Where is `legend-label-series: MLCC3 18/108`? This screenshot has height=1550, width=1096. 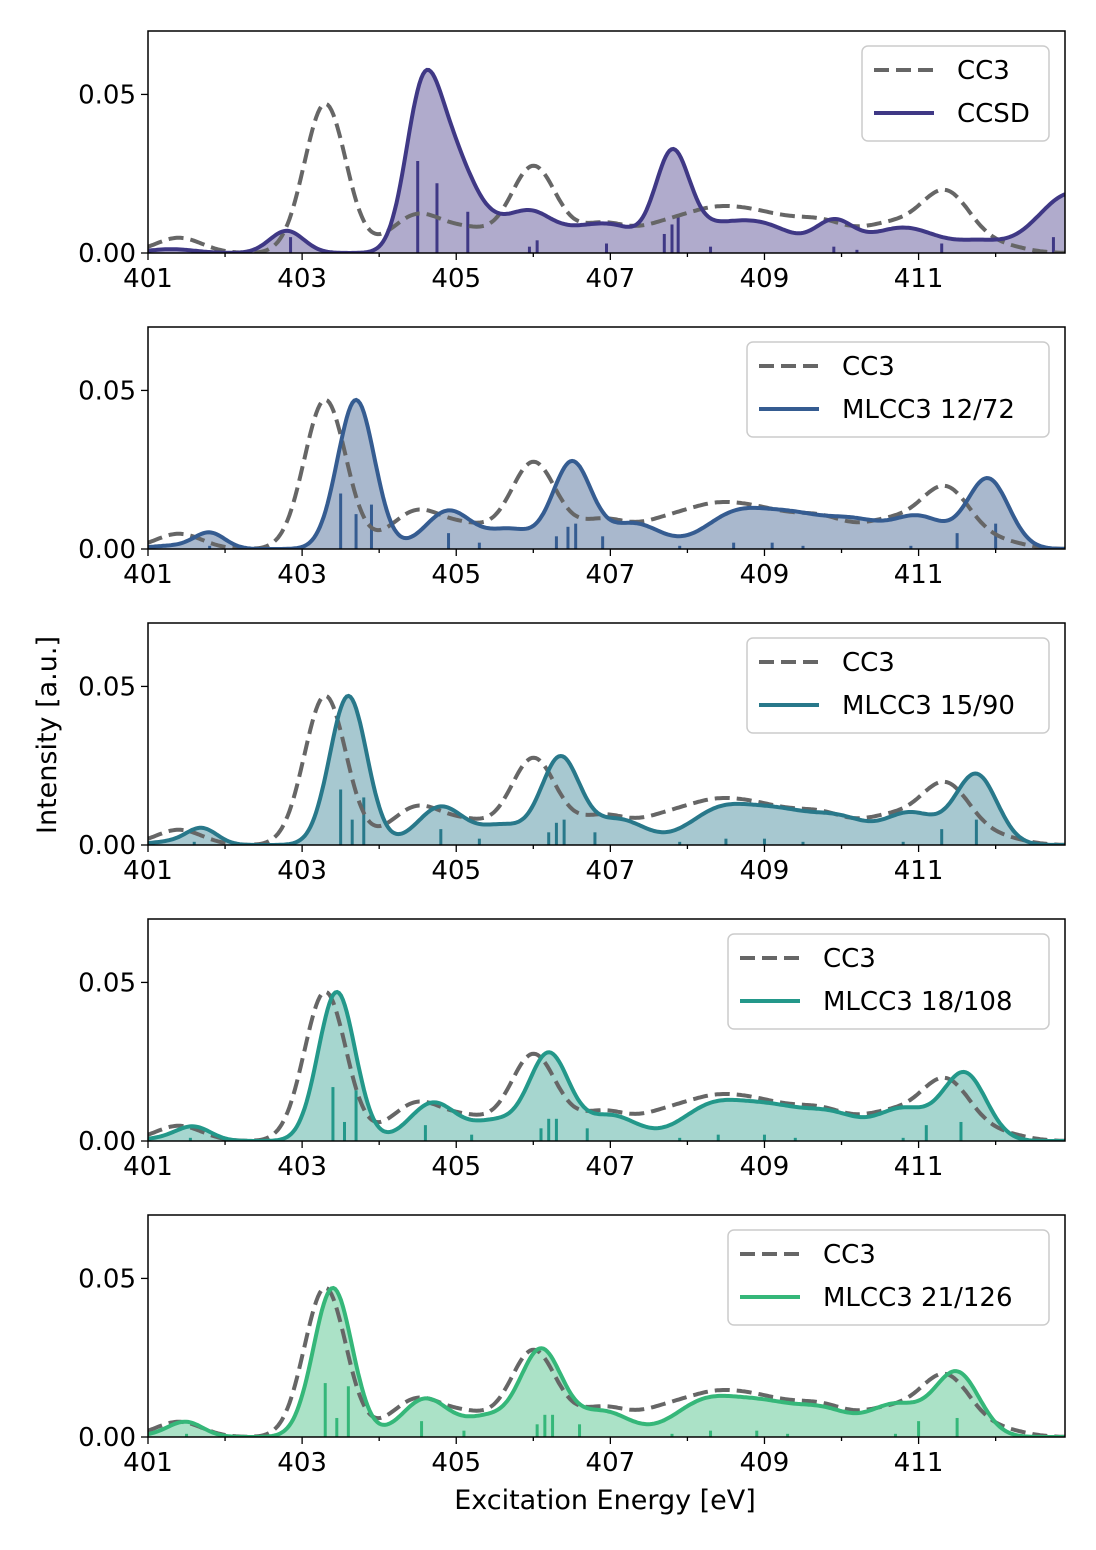 legend-label-series: MLCC3 18/108 is located at coordinates (918, 1002).